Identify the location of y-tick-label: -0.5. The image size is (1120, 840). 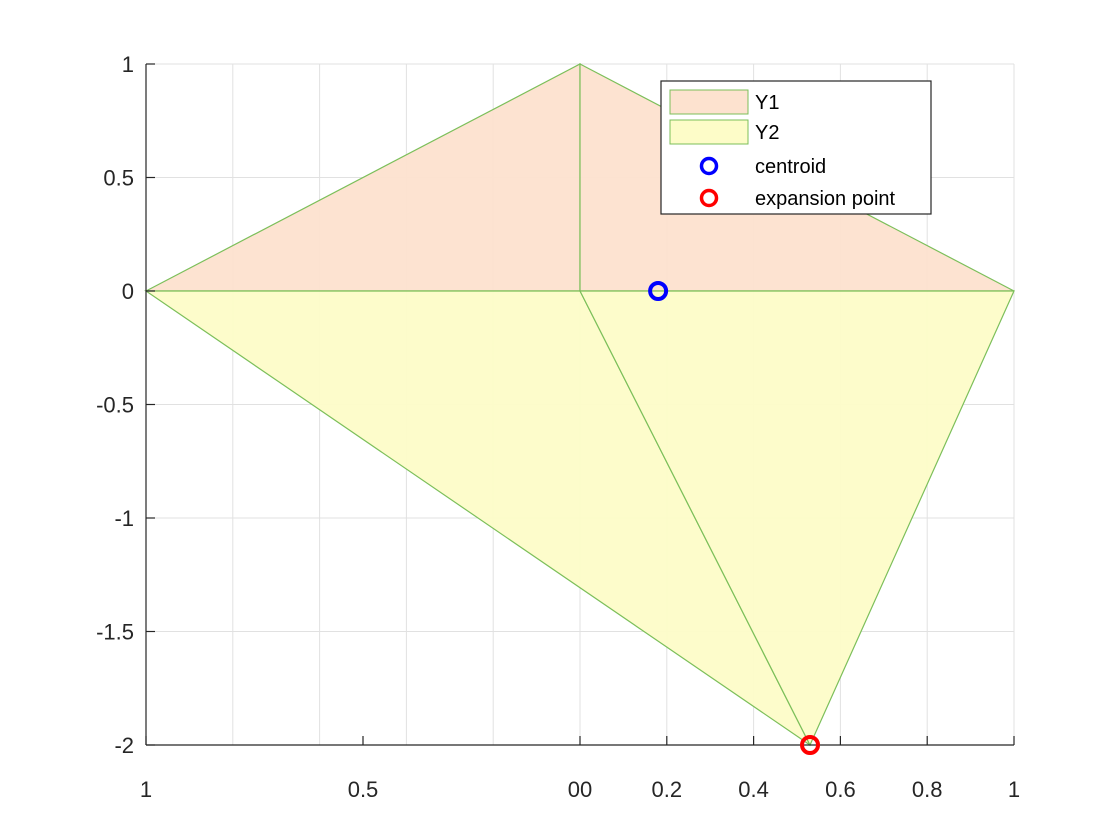
(115, 405).